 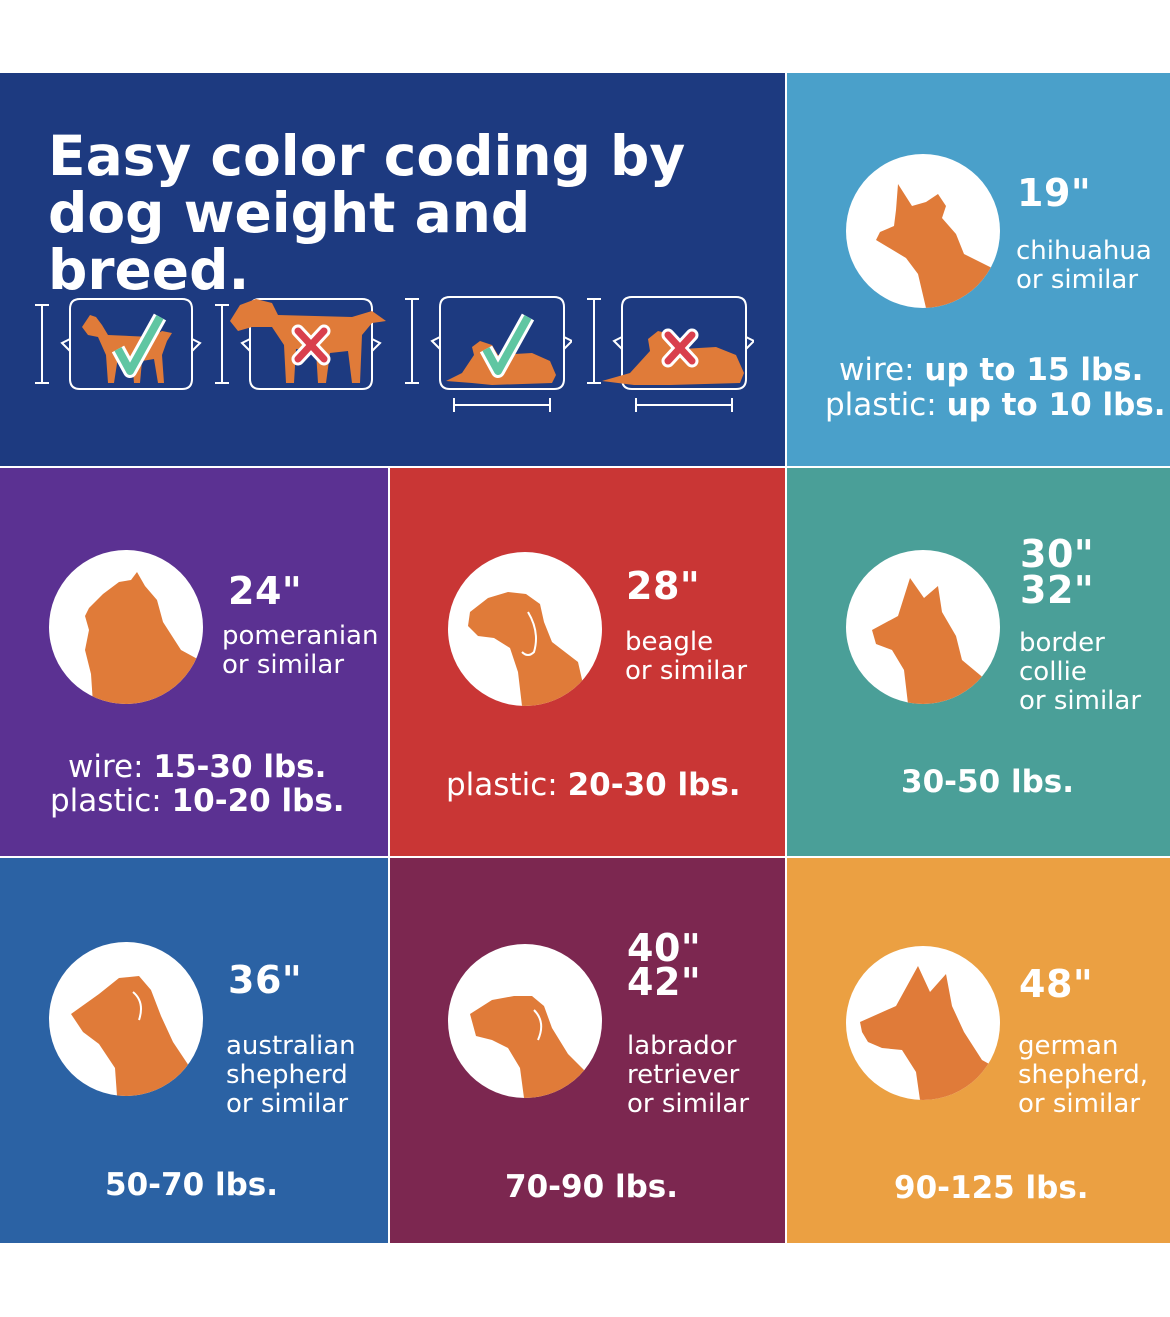 What do you see at coordinates (291, 1075) in the screenshot?
I see `breed-label: australian shepherd or similar` at bounding box center [291, 1075].